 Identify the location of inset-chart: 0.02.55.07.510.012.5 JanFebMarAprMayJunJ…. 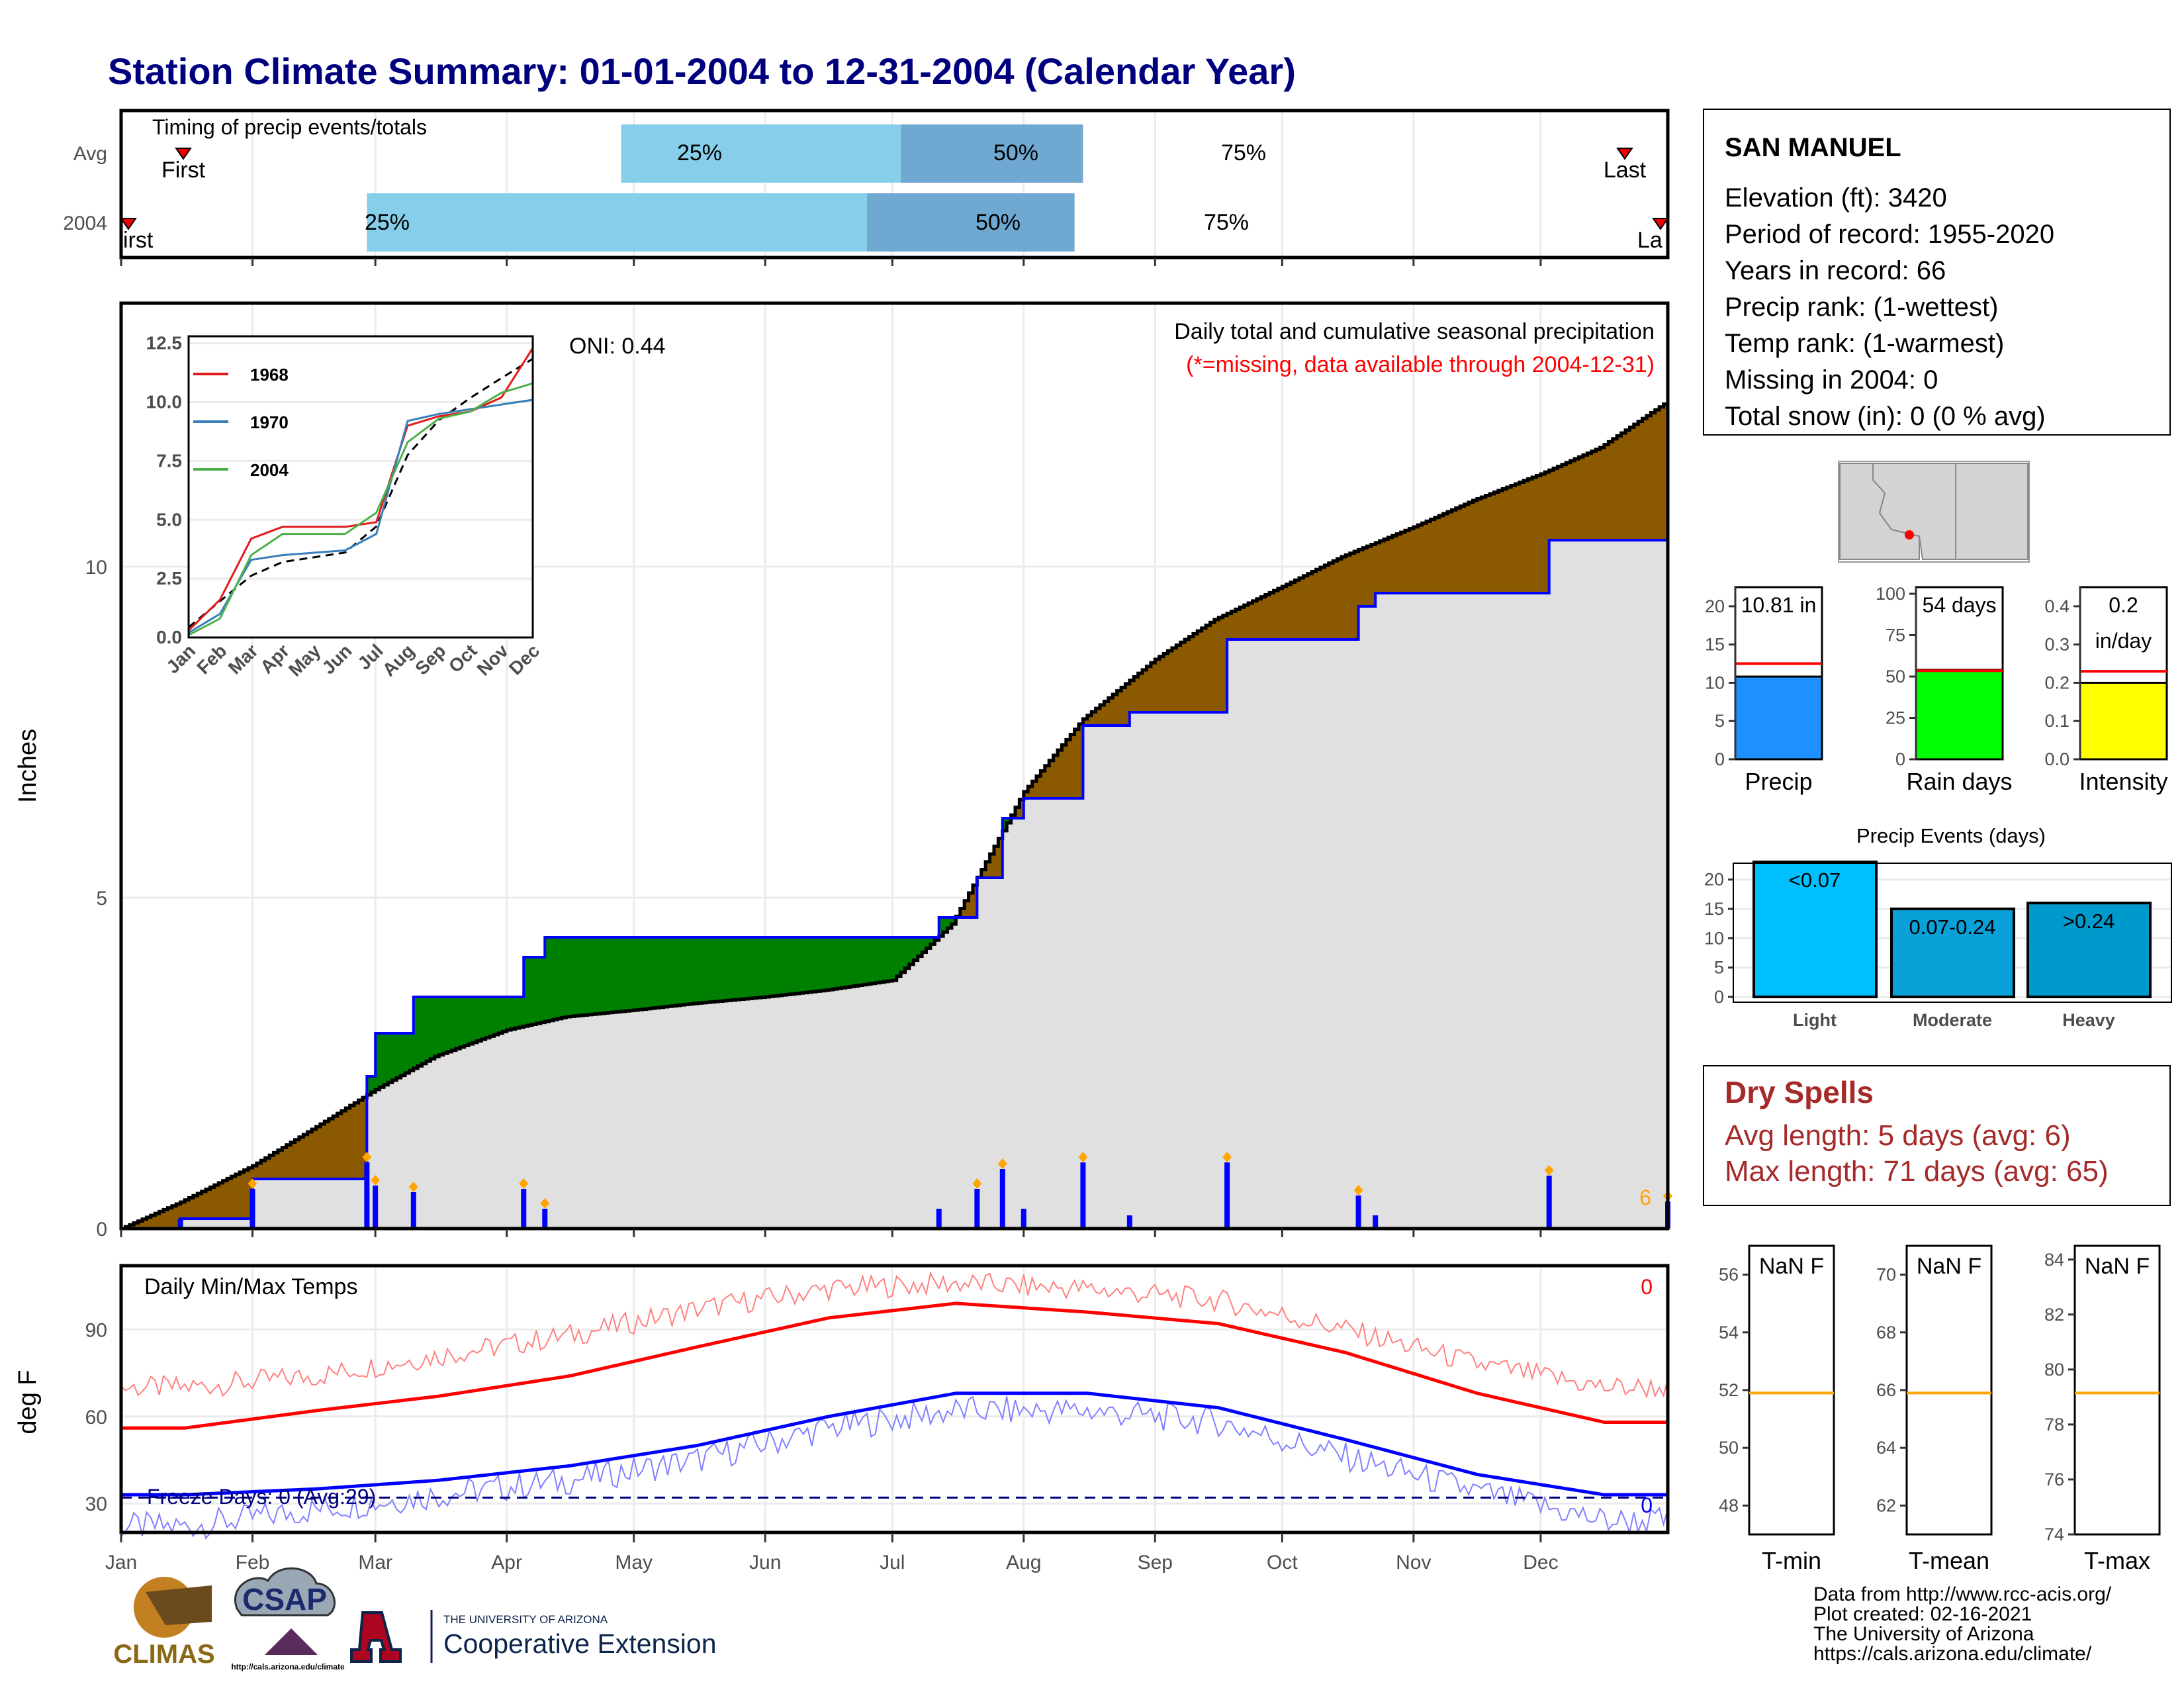
(345, 506).